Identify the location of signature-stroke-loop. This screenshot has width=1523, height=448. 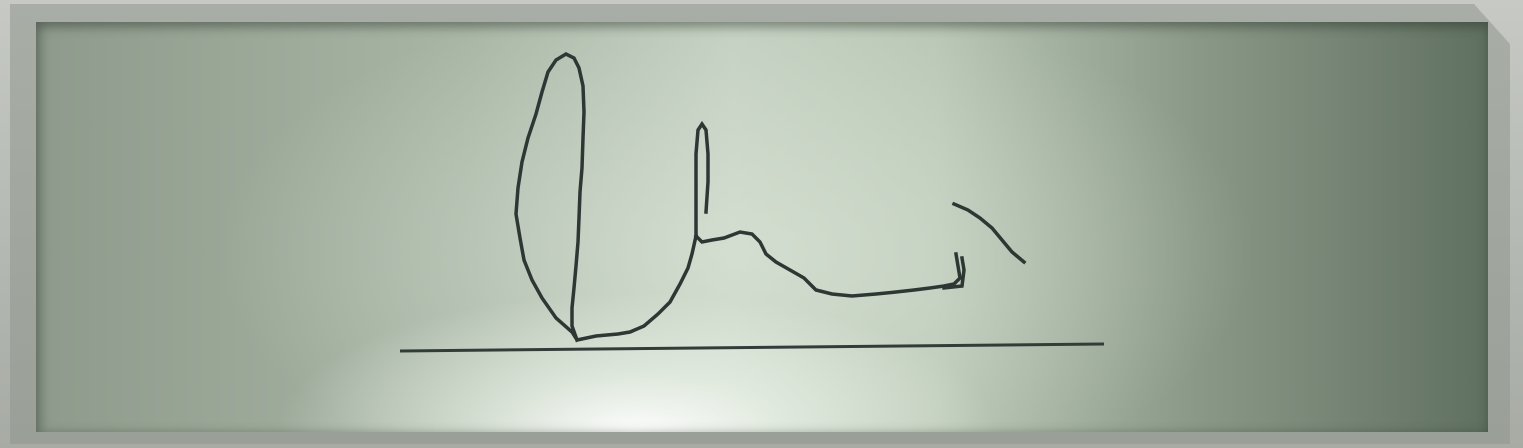
(606, 197).